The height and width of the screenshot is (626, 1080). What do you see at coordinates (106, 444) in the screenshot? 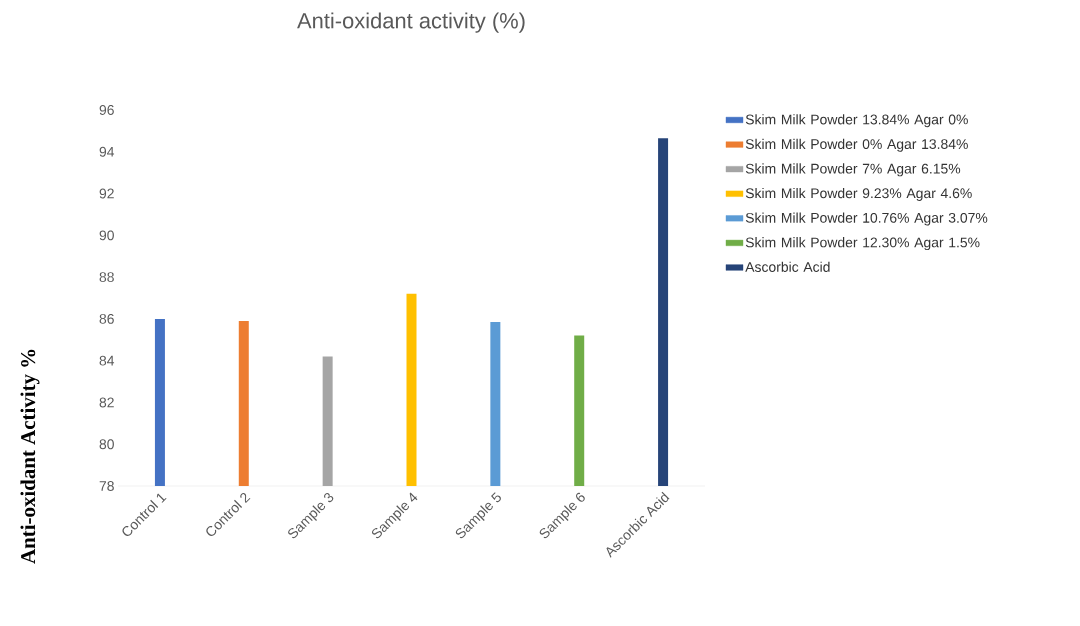
I see `y-tick-label: 80` at bounding box center [106, 444].